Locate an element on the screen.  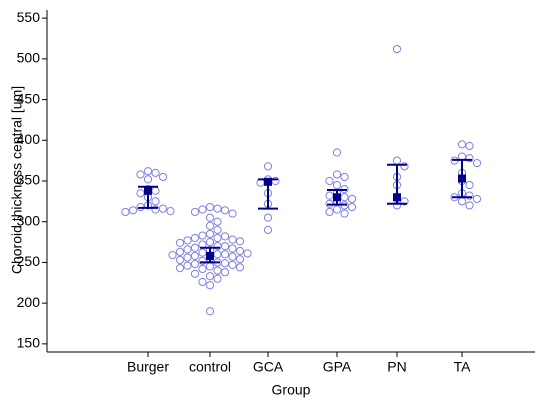
y-tick-label: 150 is located at coordinates (29, 343).